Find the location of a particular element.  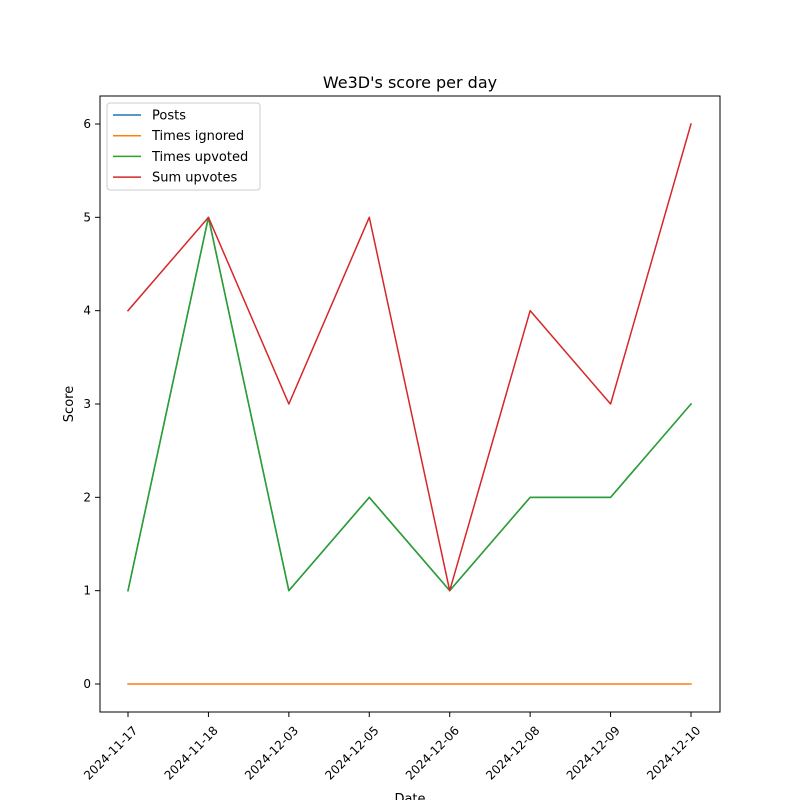

y-tick-label: 0 is located at coordinates (87, 684).